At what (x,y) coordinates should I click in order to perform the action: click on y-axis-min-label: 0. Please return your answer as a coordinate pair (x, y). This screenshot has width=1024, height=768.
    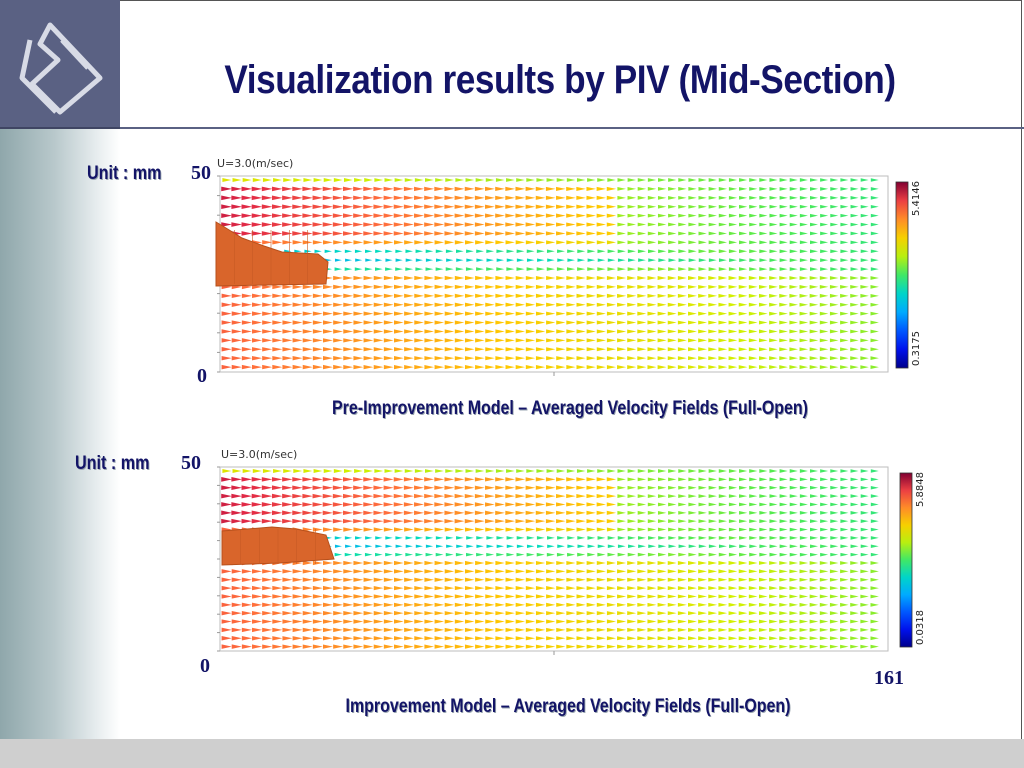
    Looking at the image, I should click on (202, 376).